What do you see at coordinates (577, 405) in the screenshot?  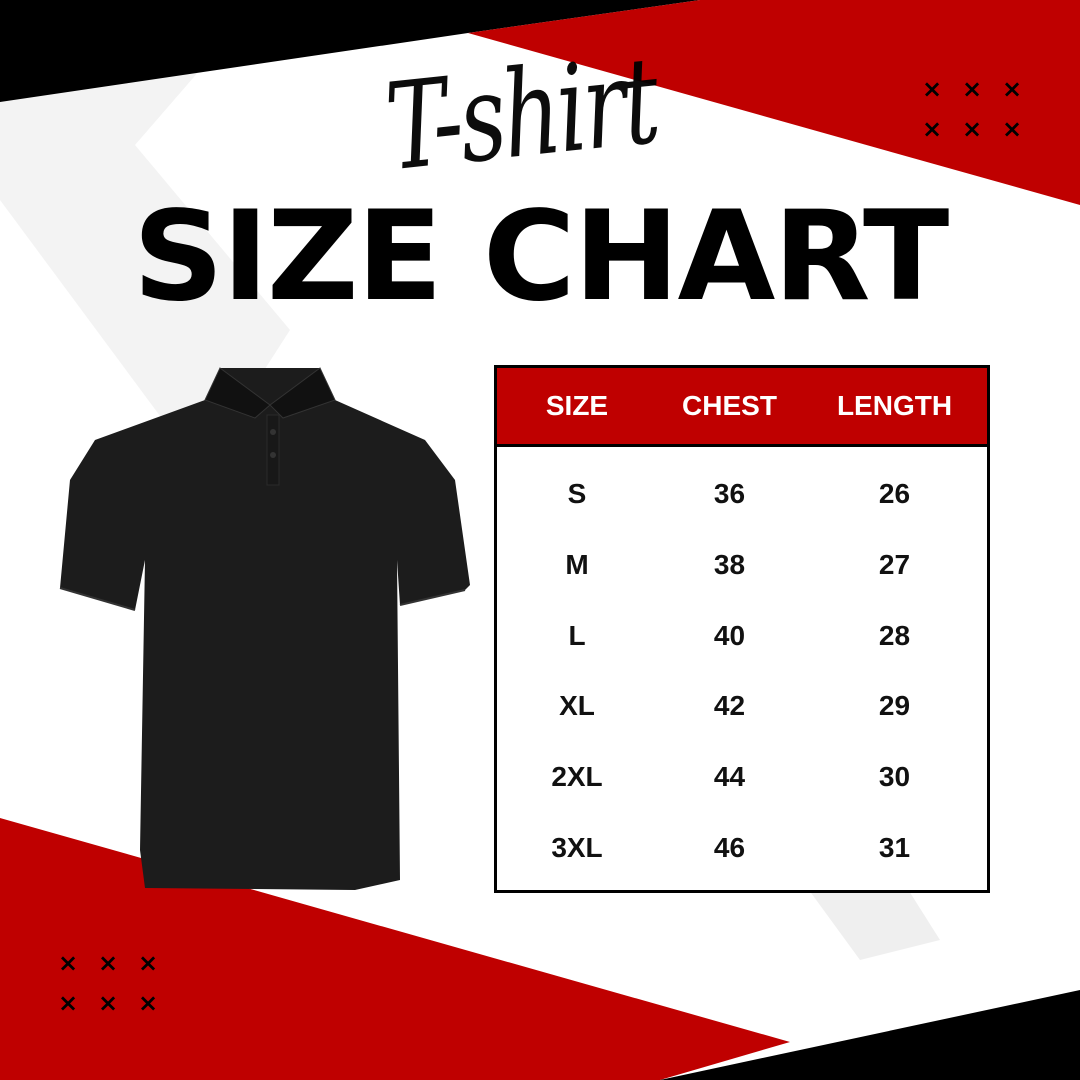 I see `header-size: SIZE` at bounding box center [577, 405].